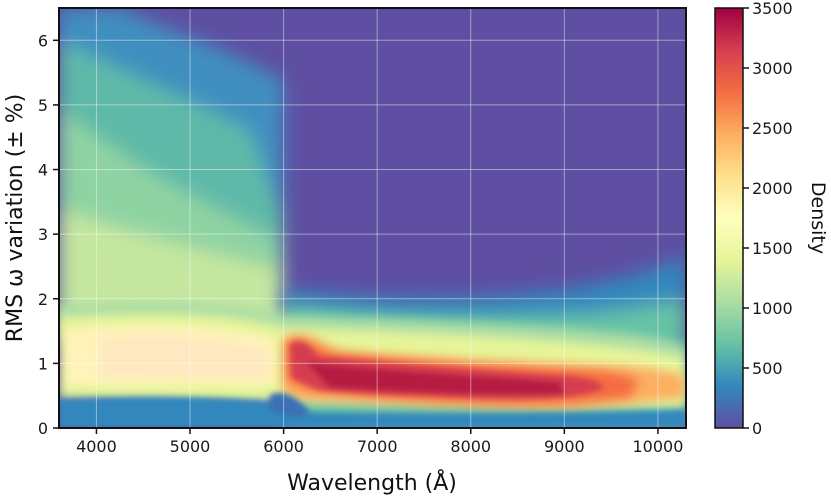  I want to click on x-tick-label: 8000, so click(470, 446).